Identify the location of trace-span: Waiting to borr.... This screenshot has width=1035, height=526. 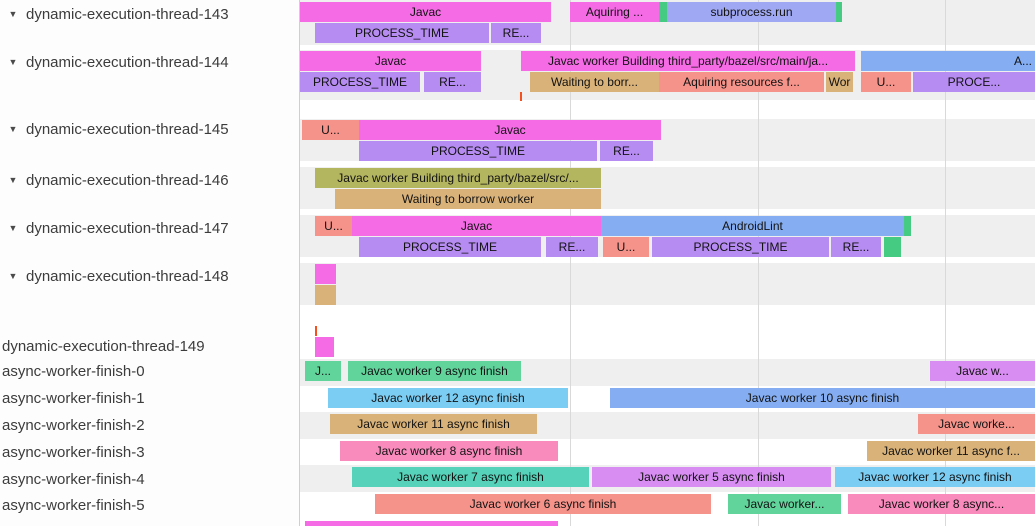
(594, 82).